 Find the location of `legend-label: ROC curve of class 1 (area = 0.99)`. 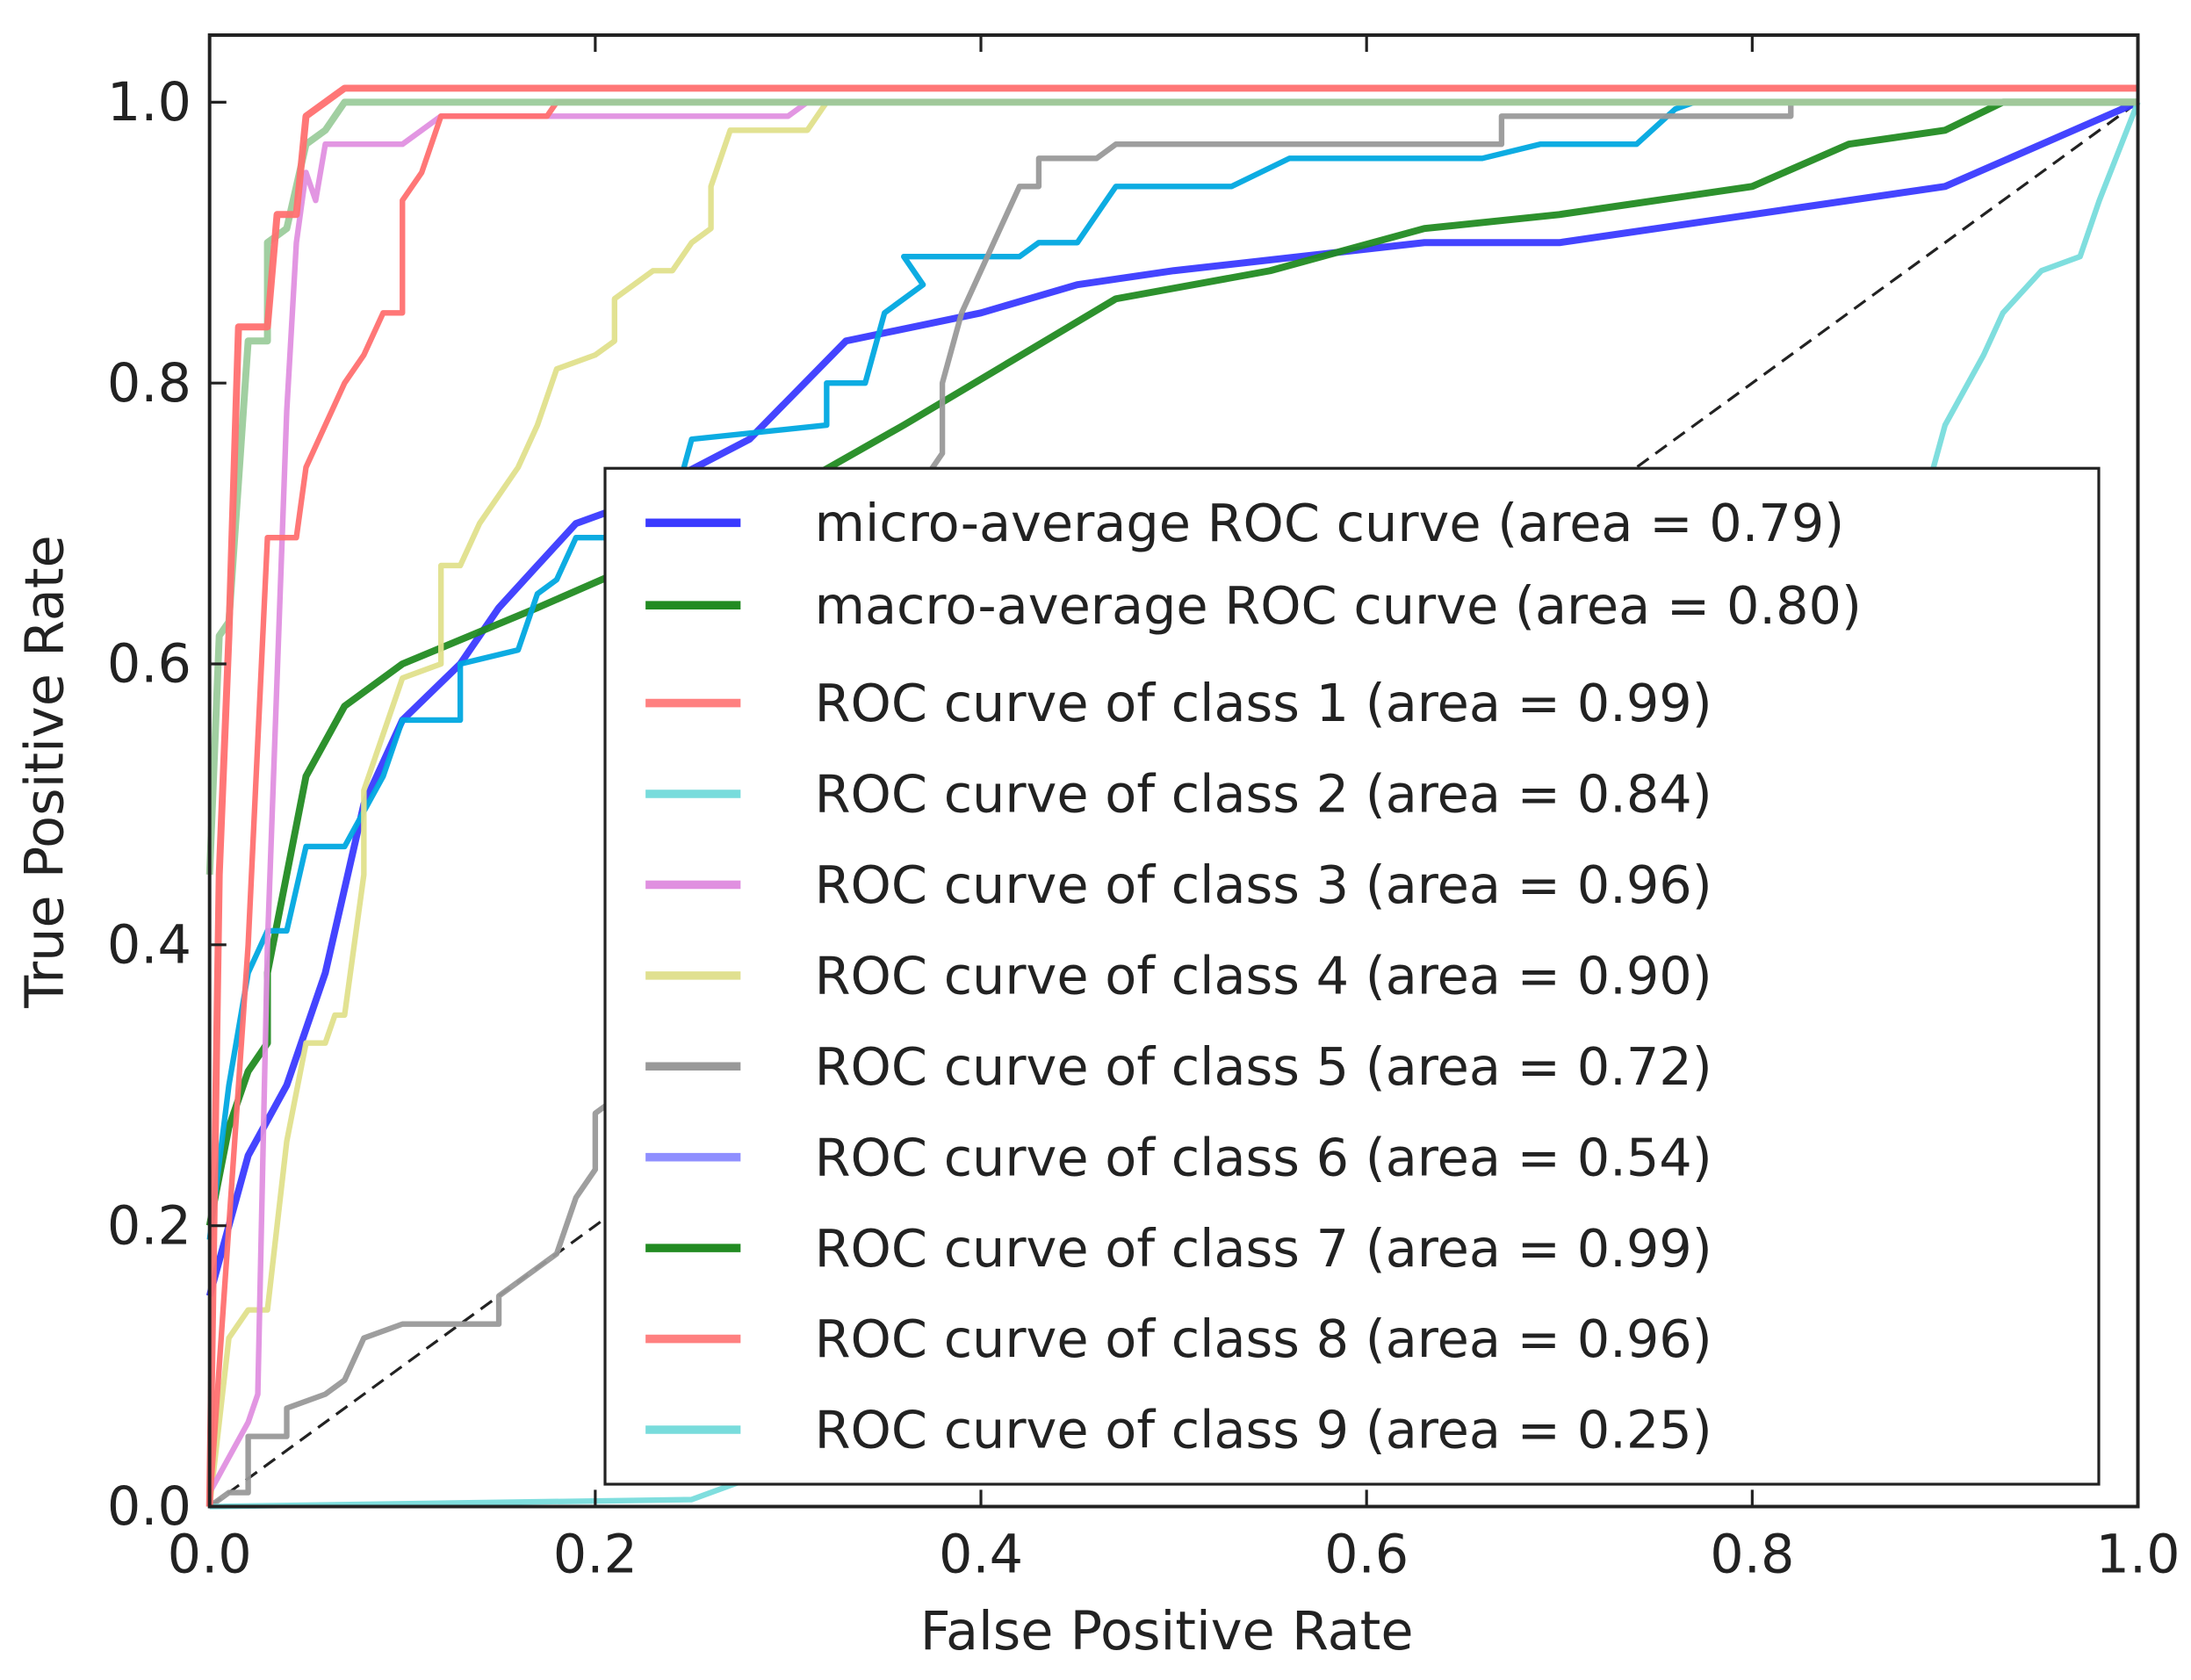

legend-label: ROC curve of class 1 (area = 0.99) is located at coordinates (1263, 703).